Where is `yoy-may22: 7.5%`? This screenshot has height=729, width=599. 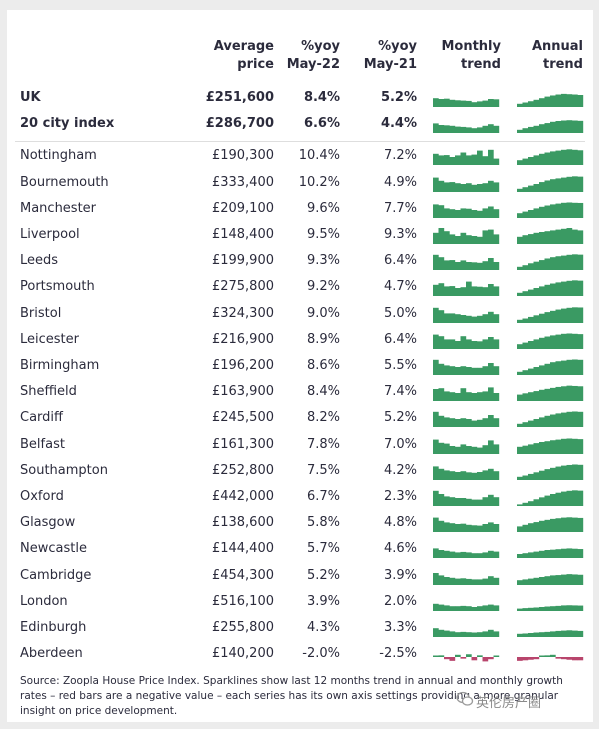
yoy-may22: 7.5% is located at coordinates (323, 470).